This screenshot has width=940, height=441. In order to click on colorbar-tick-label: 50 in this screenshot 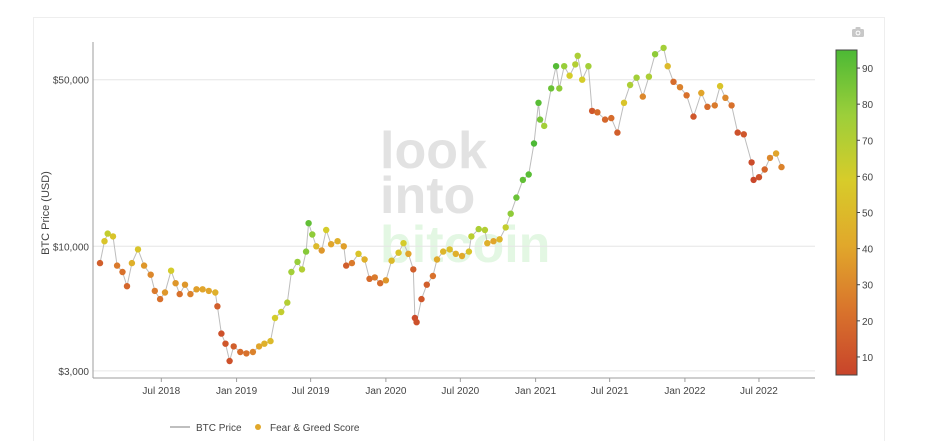, I will do `click(868, 214)`.